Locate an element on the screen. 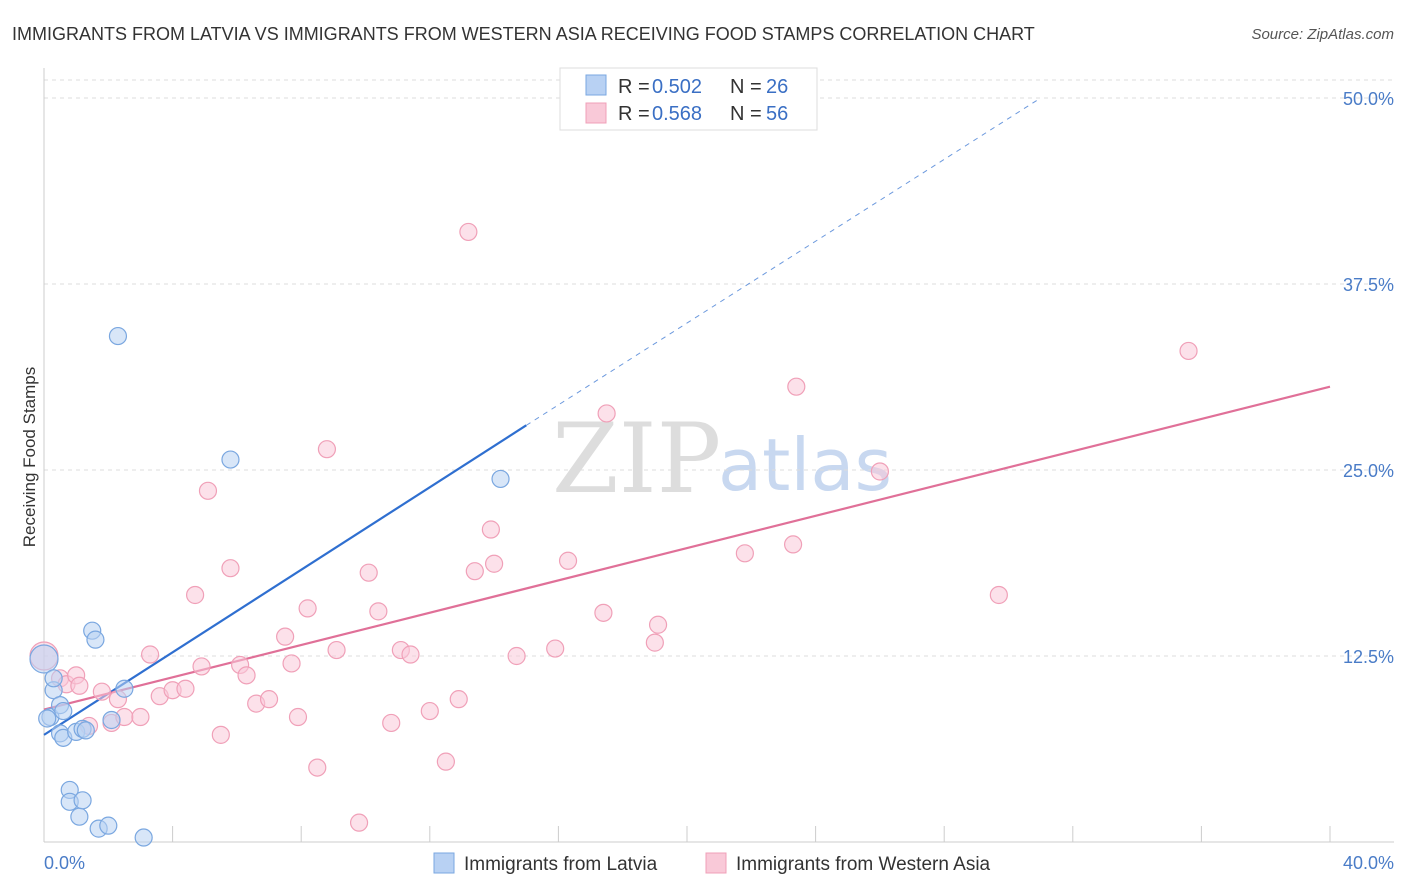  y-tick-label: 50.0% is located at coordinates (1368, 99).